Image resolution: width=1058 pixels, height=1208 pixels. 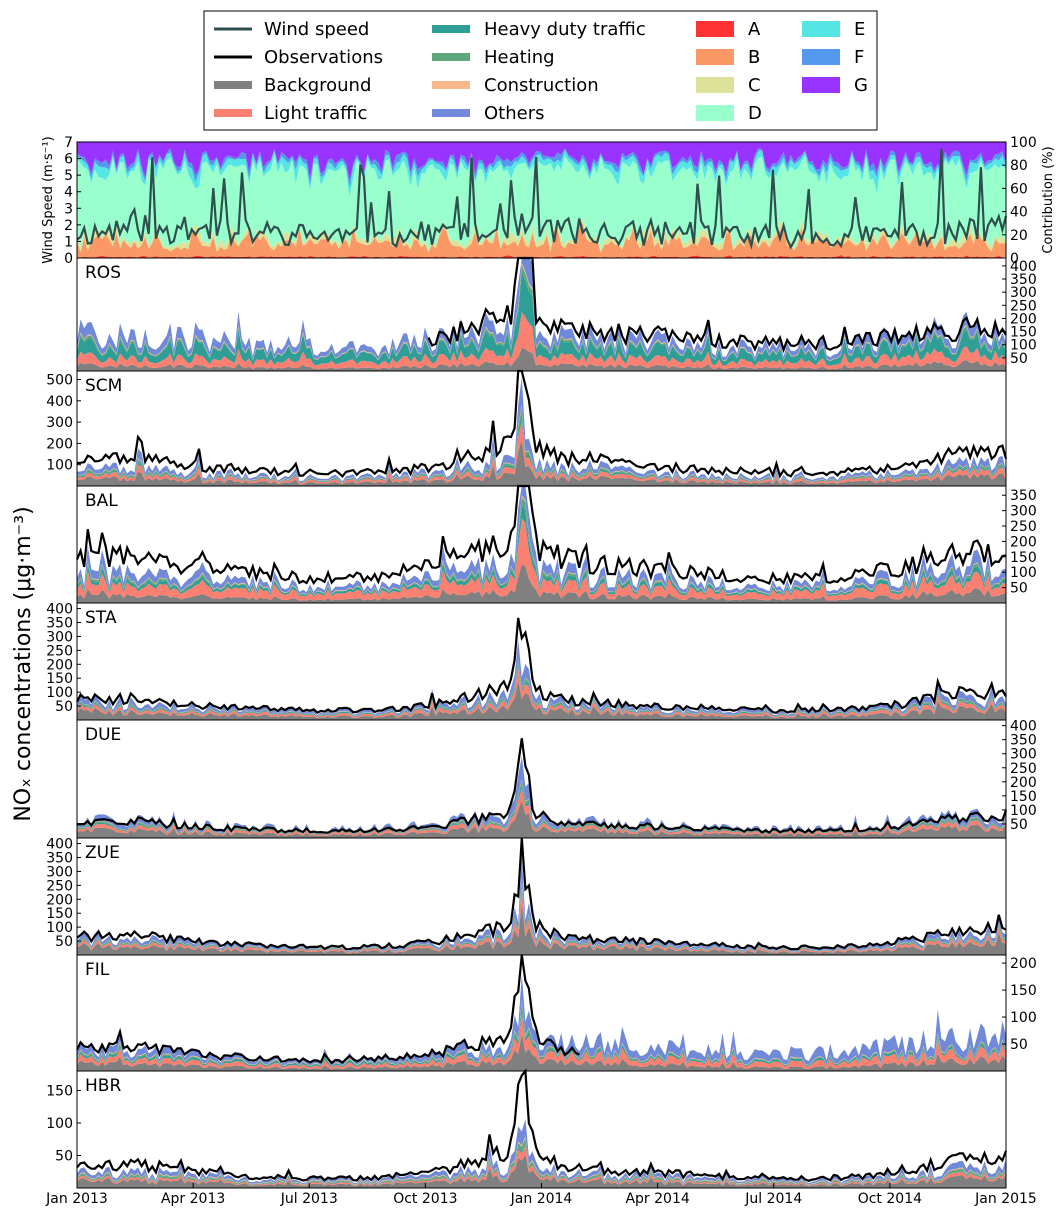 What do you see at coordinates (773, 1199) in the screenshot?
I see `x-tick-label: Jul 2014` at bounding box center [773, 1199].